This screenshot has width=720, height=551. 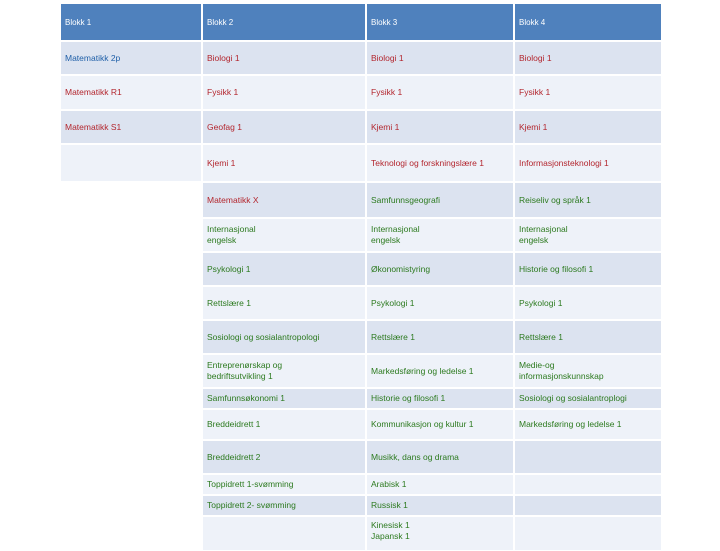 I want to click on table-cell: Matematikk R1, so click(x=131, y=92).